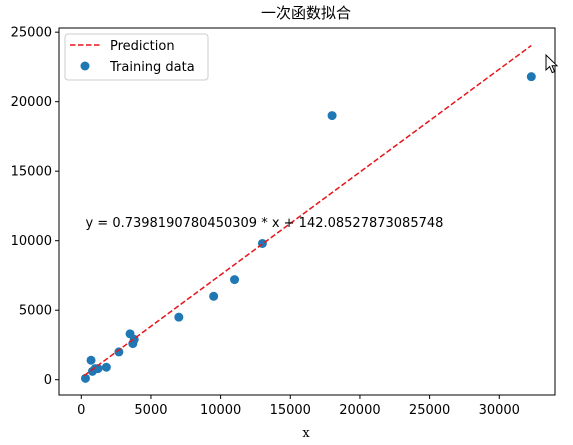 The height and width of the screenshot is (445, 573). What do you see at coordinates (290, 410) in the screenshot?
I see `x-tick-label: 15000` at bounding box center [290, 410].